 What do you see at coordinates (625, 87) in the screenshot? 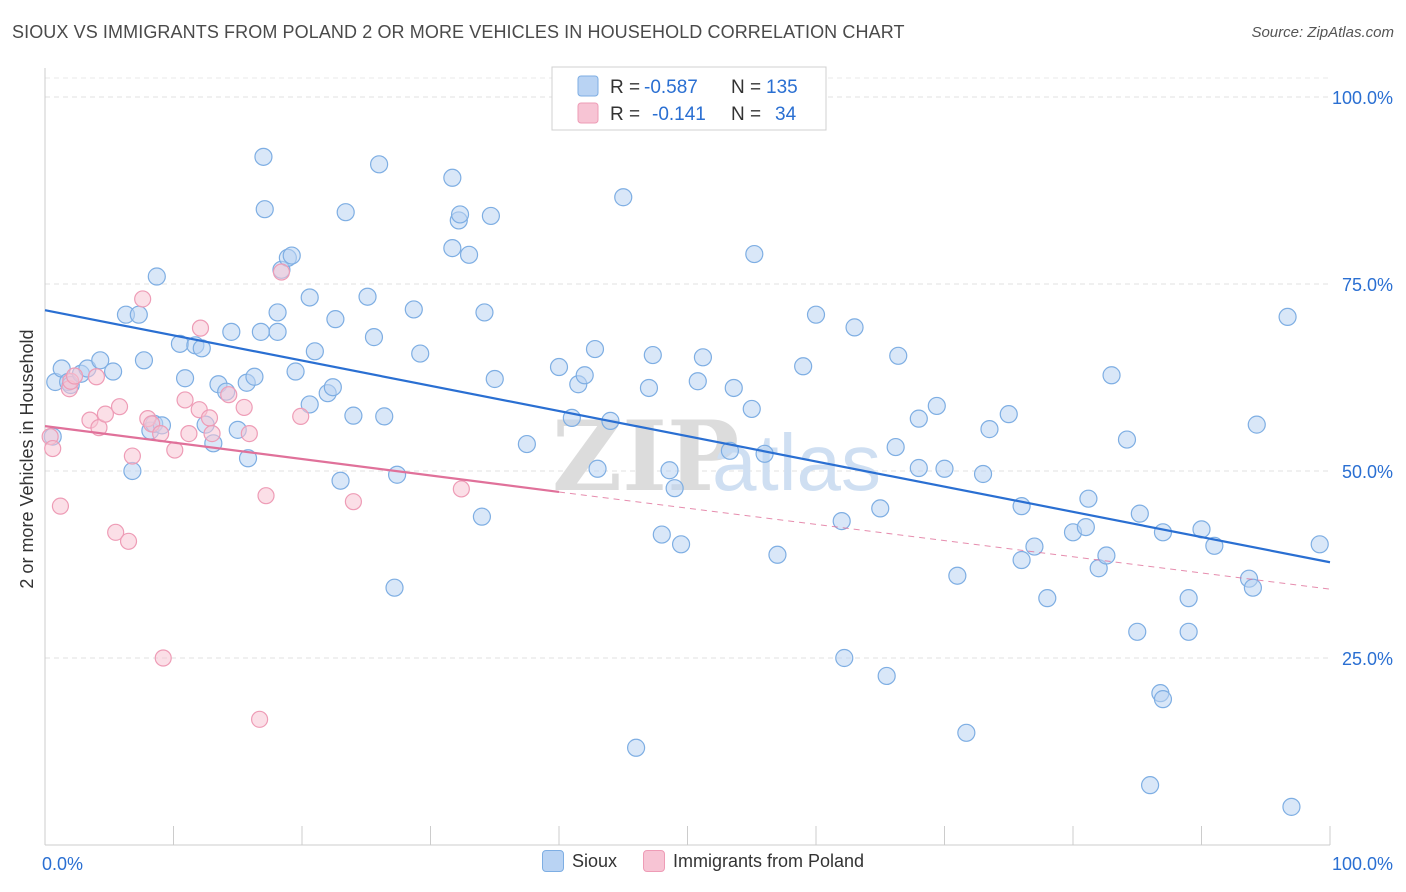
I see `legend-r-label-sioux: R =` at bounding box center [625, 87].